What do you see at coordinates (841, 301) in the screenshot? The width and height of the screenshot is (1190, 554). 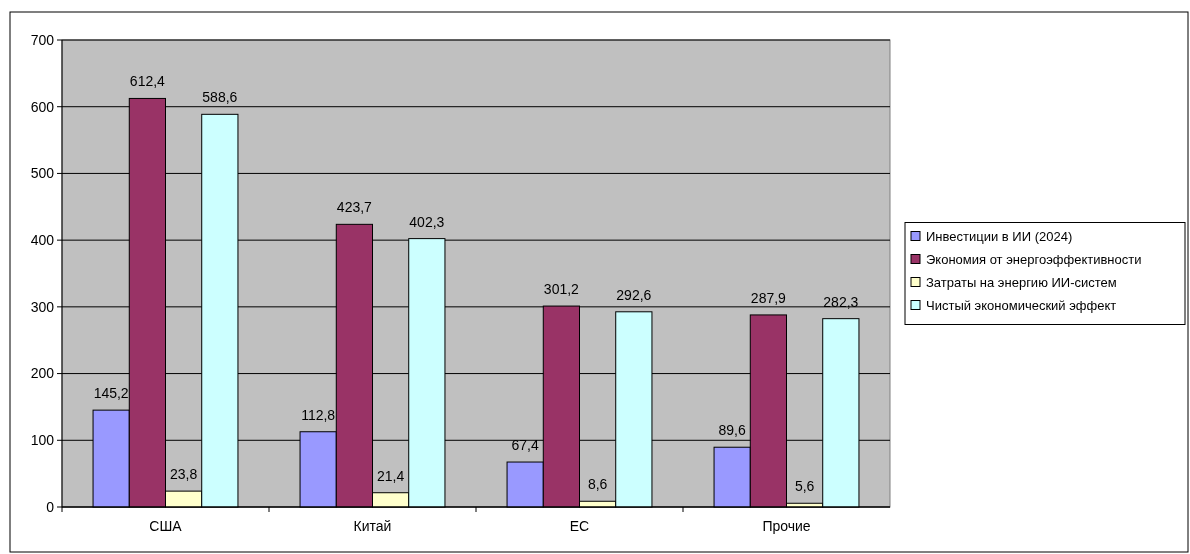 I see `data-label: 282,3` at bounding box center [841, 301].